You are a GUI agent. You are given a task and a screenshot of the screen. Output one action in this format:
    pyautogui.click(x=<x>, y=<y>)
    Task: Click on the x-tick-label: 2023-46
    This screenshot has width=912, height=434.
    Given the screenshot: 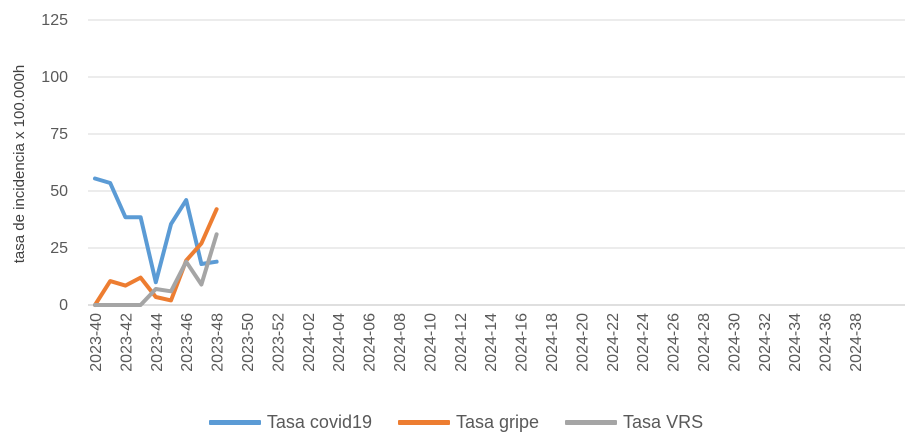 What is the action you would take?
    pyautogui.click(x=187, y=342)
    